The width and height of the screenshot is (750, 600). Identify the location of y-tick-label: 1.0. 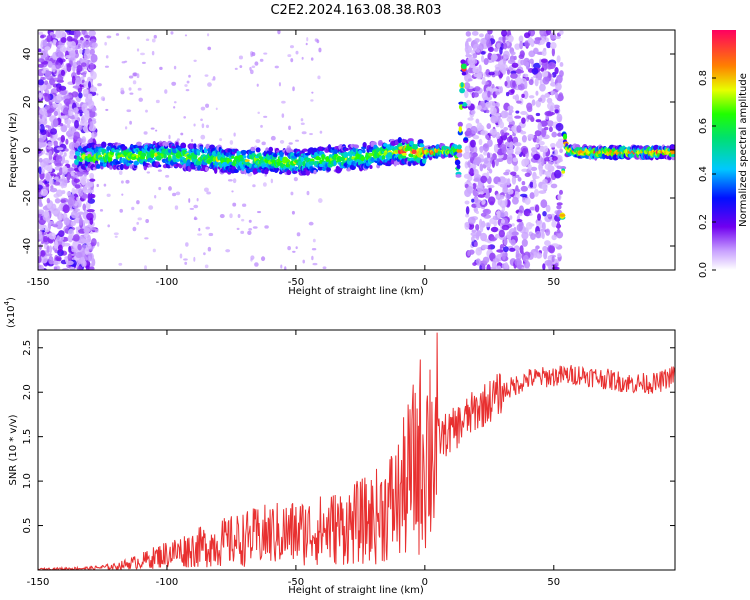
(27, 481).